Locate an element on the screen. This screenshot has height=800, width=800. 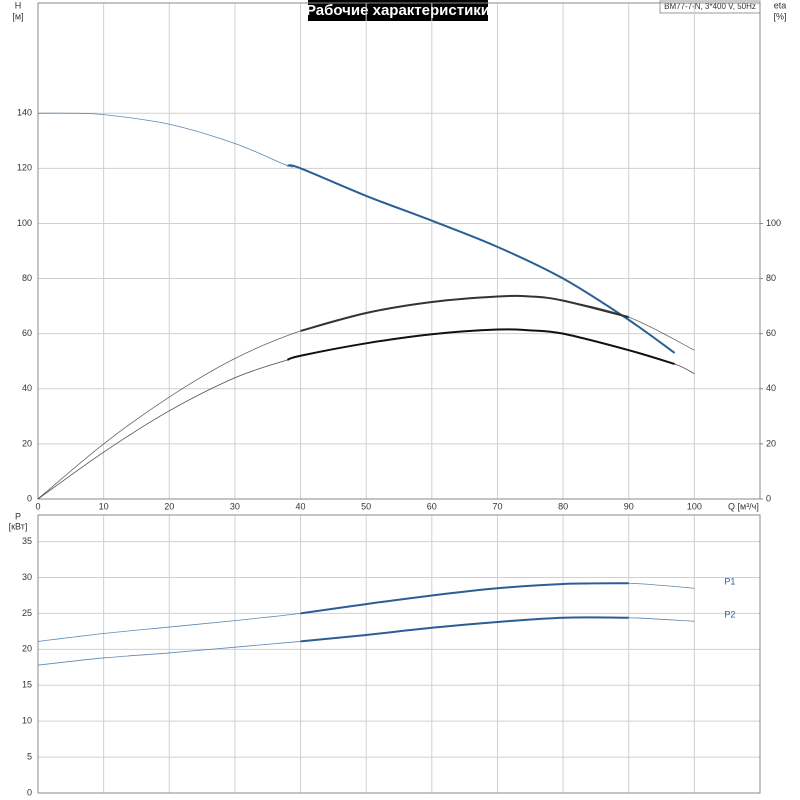
y-tick-label: 25 is located at coordinates (27, 613).